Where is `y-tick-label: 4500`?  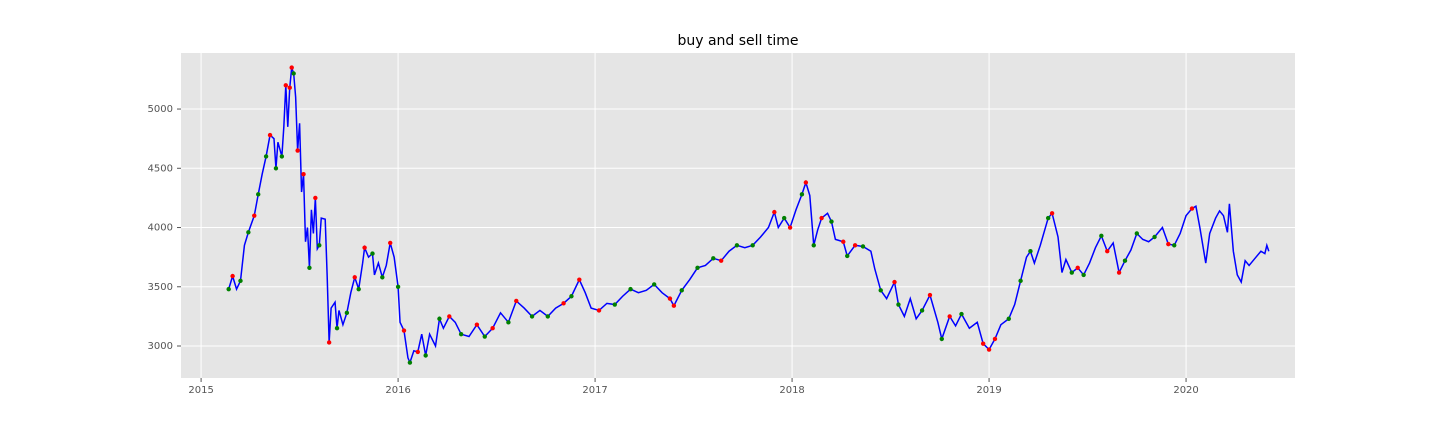 y-tick-label: 4500 is located at coordinates (160, 168).